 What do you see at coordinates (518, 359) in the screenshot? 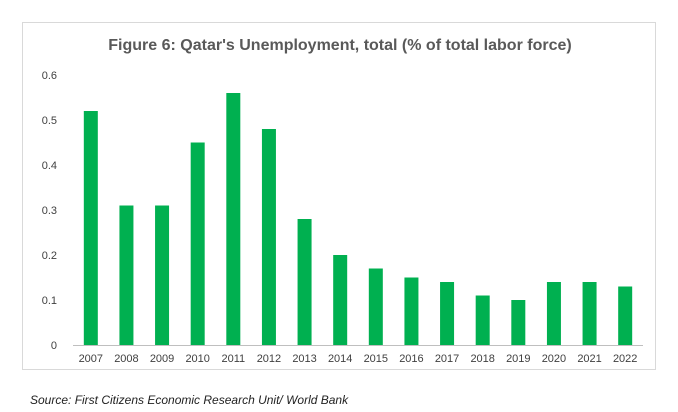
I see `x-tick-label: 2019` at bounding box center [518, 359].